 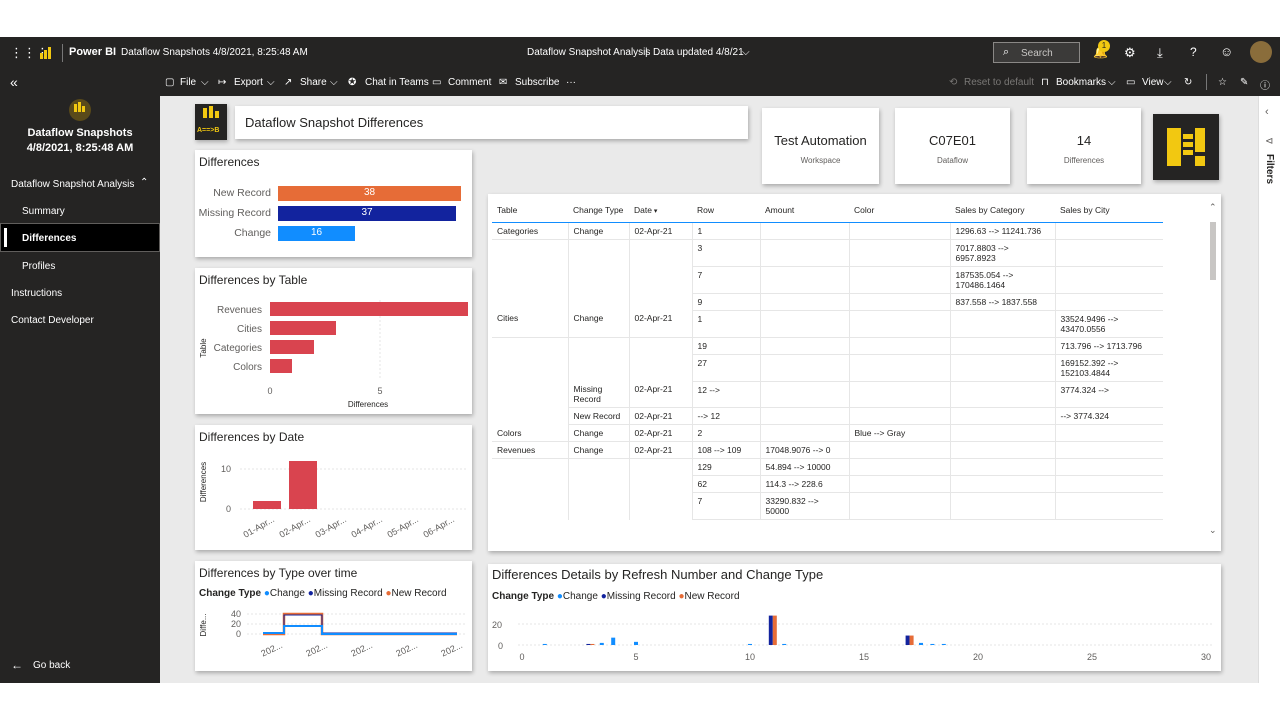 I want to click on help-icon: ?, so click(x=1193, y=52).